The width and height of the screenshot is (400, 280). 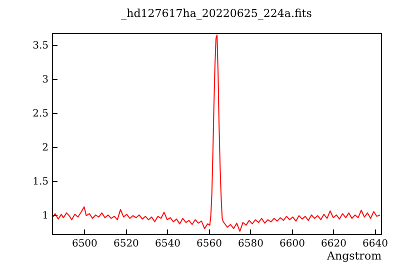 What do you see at coordinates (216, 13) in the screenshot?
I see `chart-title: _hd127617ha_20220625_224a.fits` at bounding box center [216, 13].